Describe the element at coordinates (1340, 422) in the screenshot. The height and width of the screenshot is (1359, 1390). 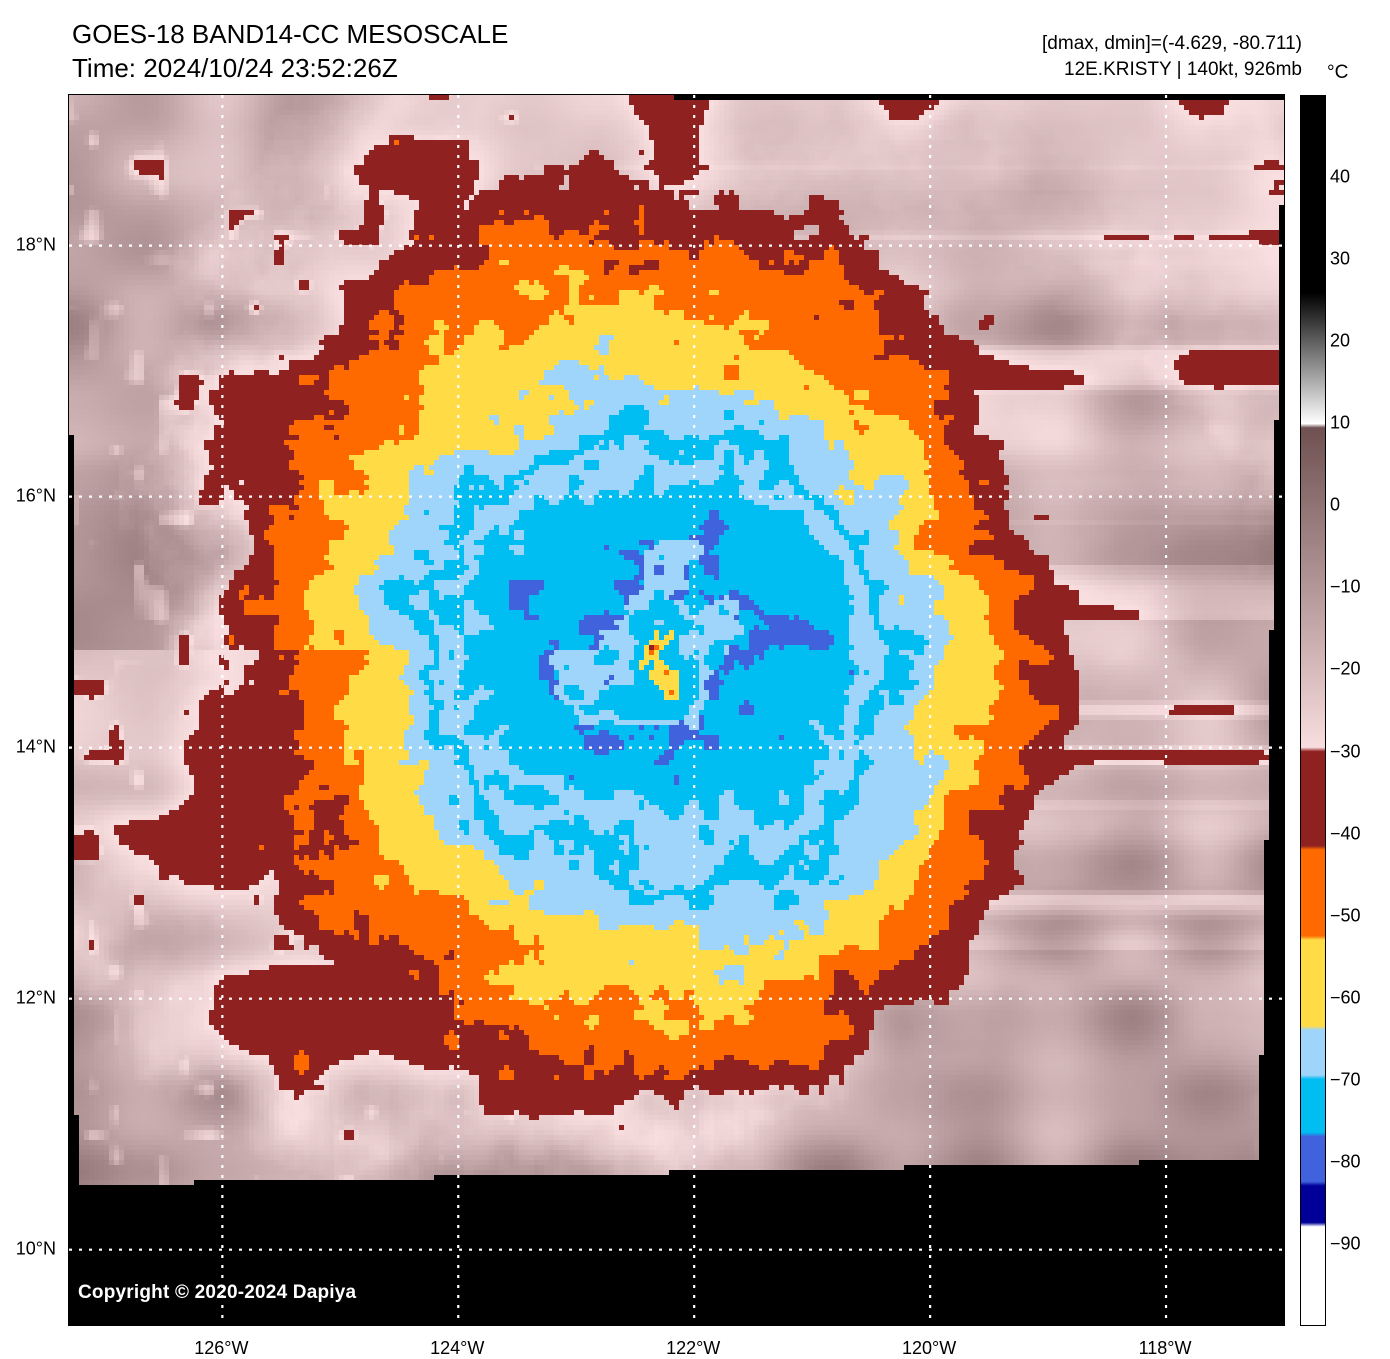
I see `colorbar-tick-label: 10` at that location.